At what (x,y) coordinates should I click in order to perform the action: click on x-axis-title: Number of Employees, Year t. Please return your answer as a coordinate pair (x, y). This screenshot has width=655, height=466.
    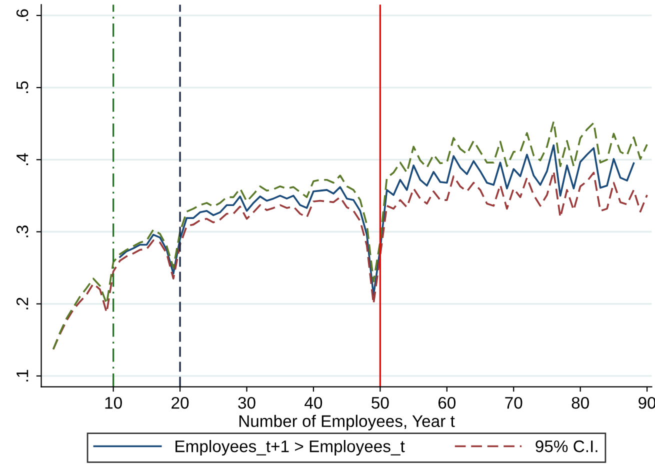
    Looking at the image, I should click on (347, 422).